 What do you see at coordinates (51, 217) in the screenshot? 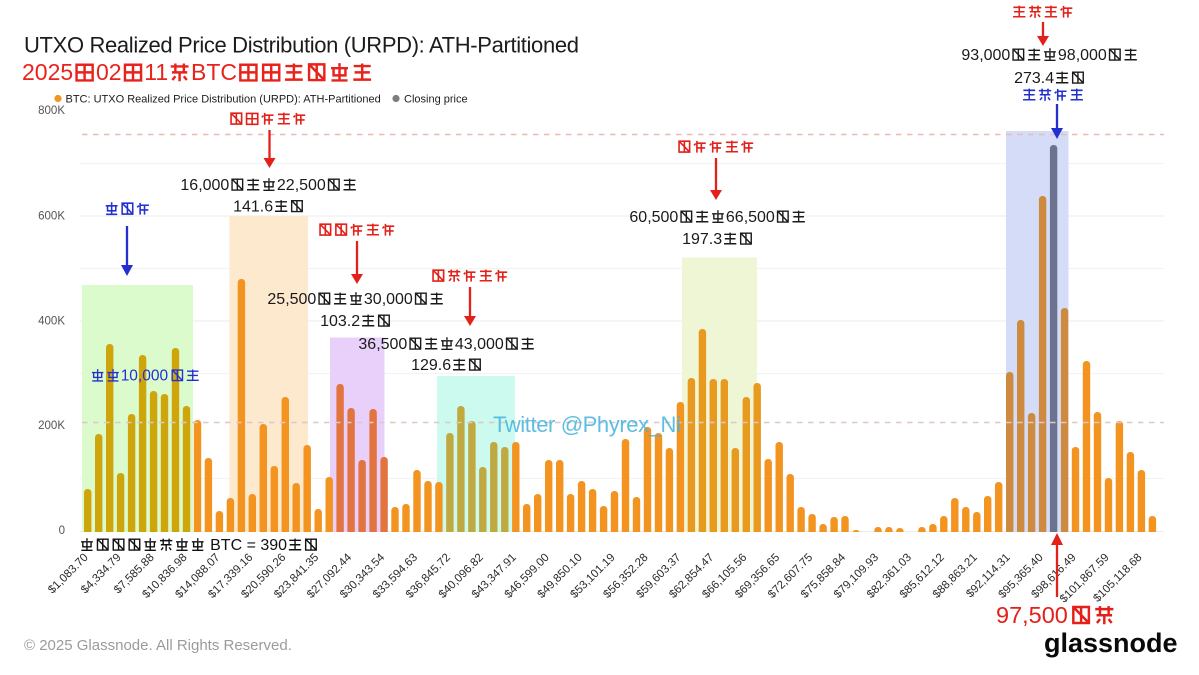
I see `svg-text: 600K` at bounding box center [51, 217].